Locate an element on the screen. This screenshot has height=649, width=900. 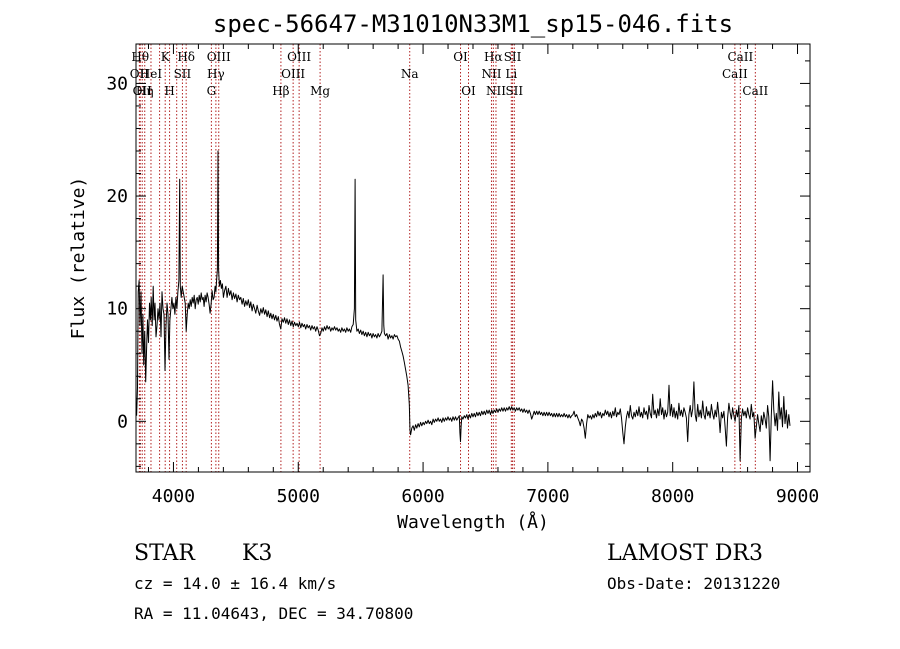
line-marker-label-3: Hη is located at coordinates (145, 91).